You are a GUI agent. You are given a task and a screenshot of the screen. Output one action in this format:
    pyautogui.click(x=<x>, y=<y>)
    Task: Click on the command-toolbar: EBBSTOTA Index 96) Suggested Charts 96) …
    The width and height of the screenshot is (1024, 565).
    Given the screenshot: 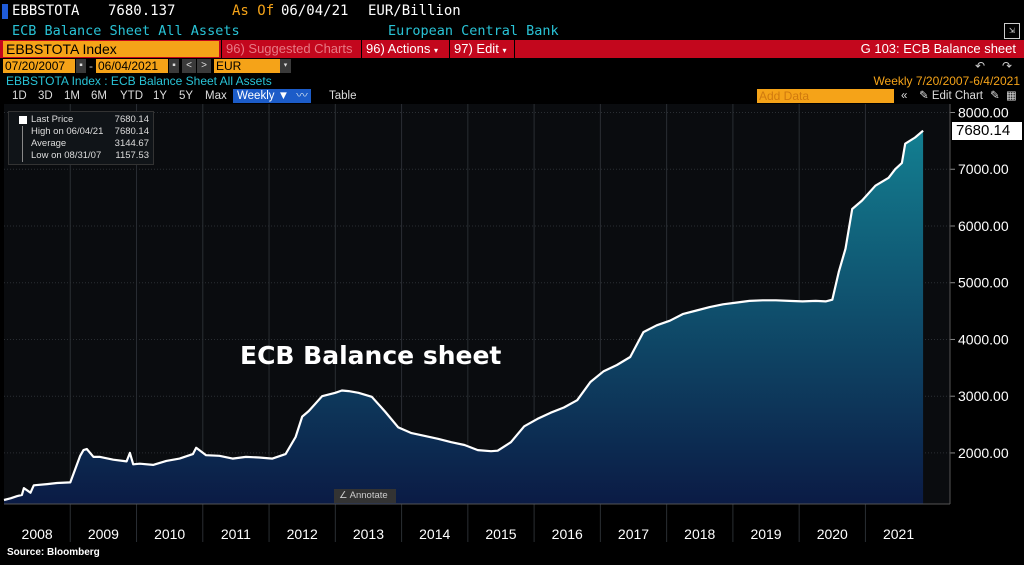 What is the action you would take?
    pyautogui.click(x=512, y=49)
    